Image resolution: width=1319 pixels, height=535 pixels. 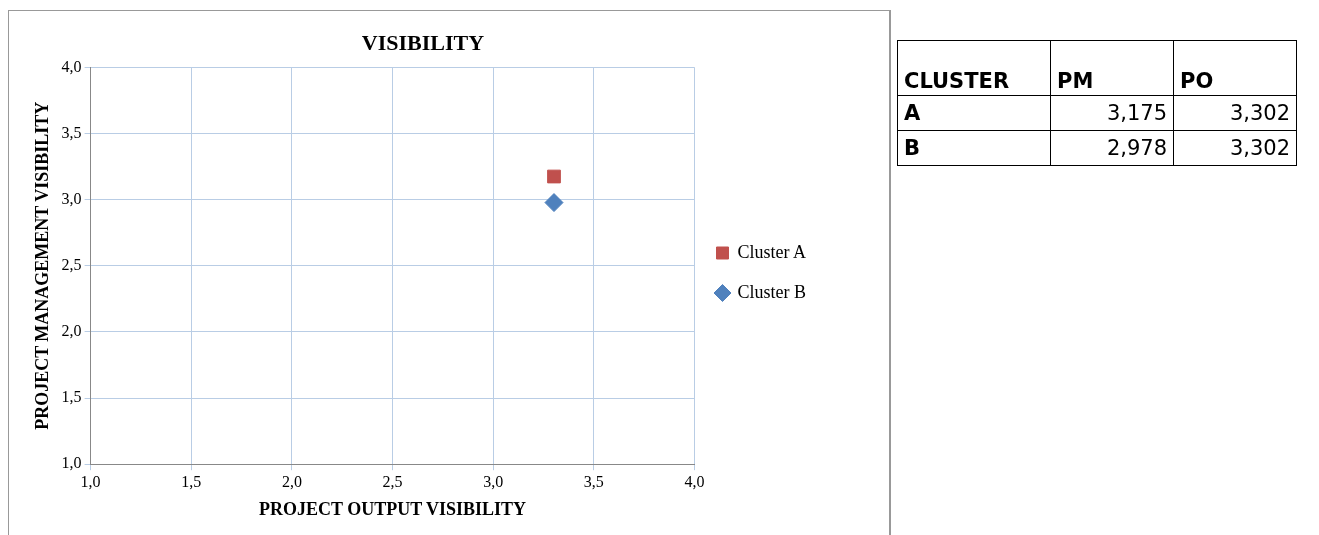 I want to click on x-tick-label: 2,0, so click(x=291, y=481).